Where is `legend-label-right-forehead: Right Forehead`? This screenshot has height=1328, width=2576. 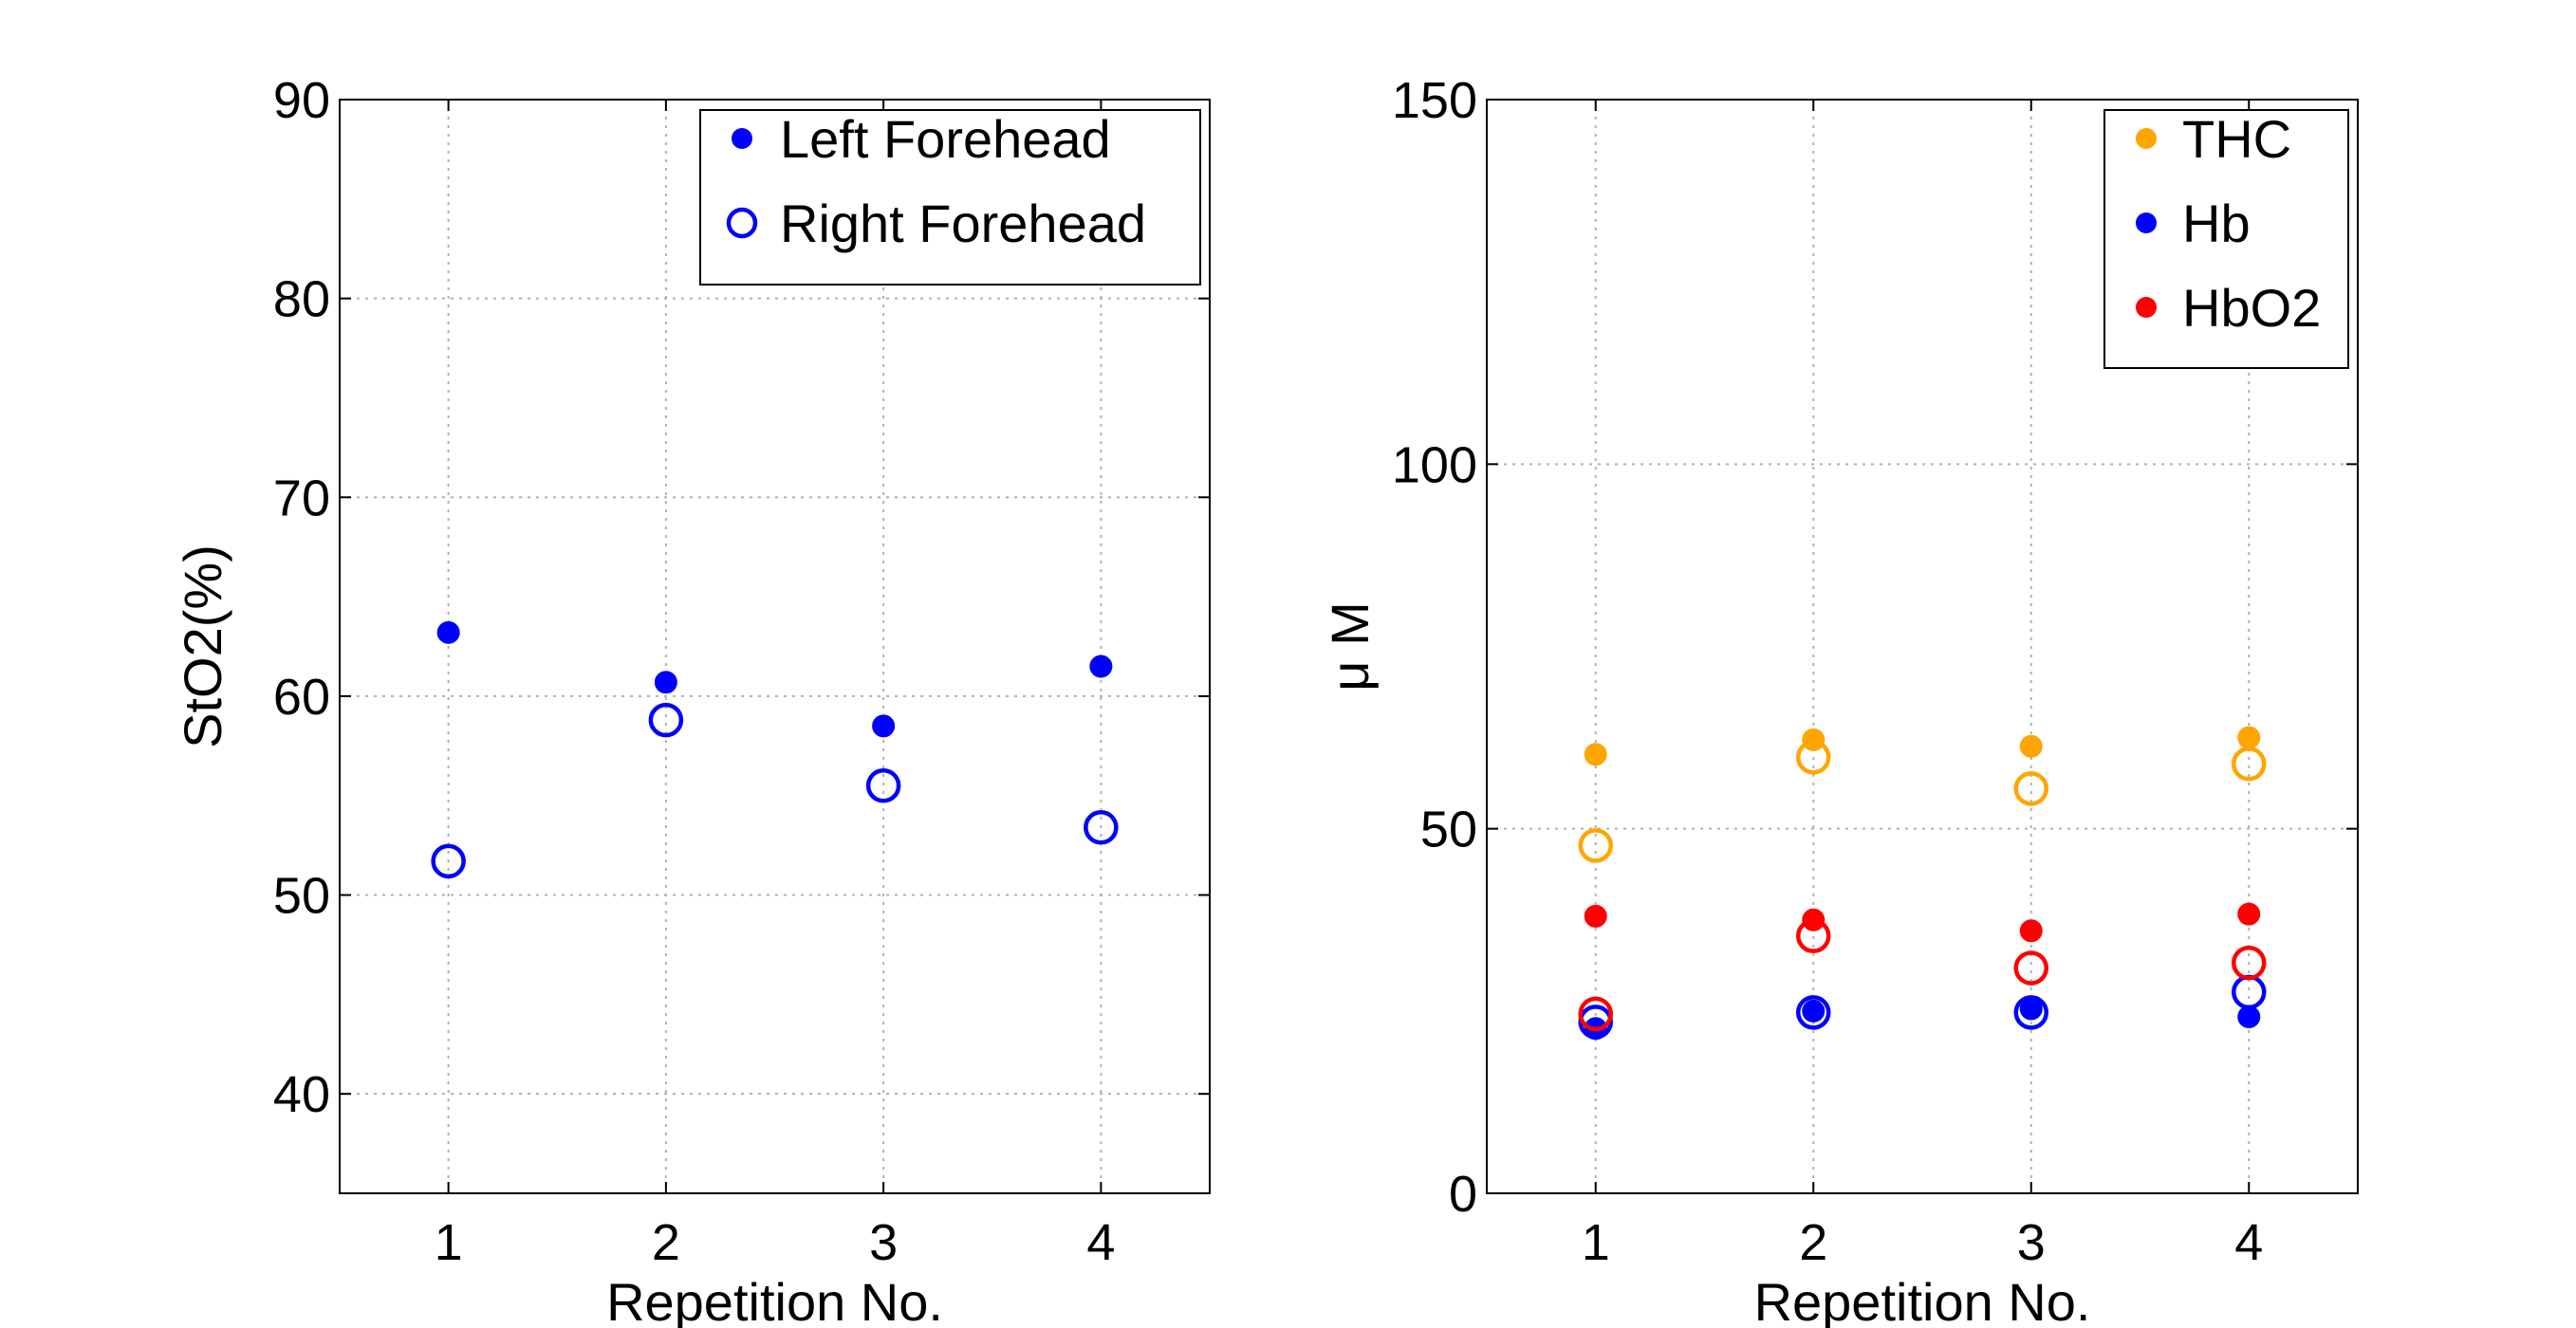 legend-label-right-forehead: Right Forehead is located at coordinates (963, 223).